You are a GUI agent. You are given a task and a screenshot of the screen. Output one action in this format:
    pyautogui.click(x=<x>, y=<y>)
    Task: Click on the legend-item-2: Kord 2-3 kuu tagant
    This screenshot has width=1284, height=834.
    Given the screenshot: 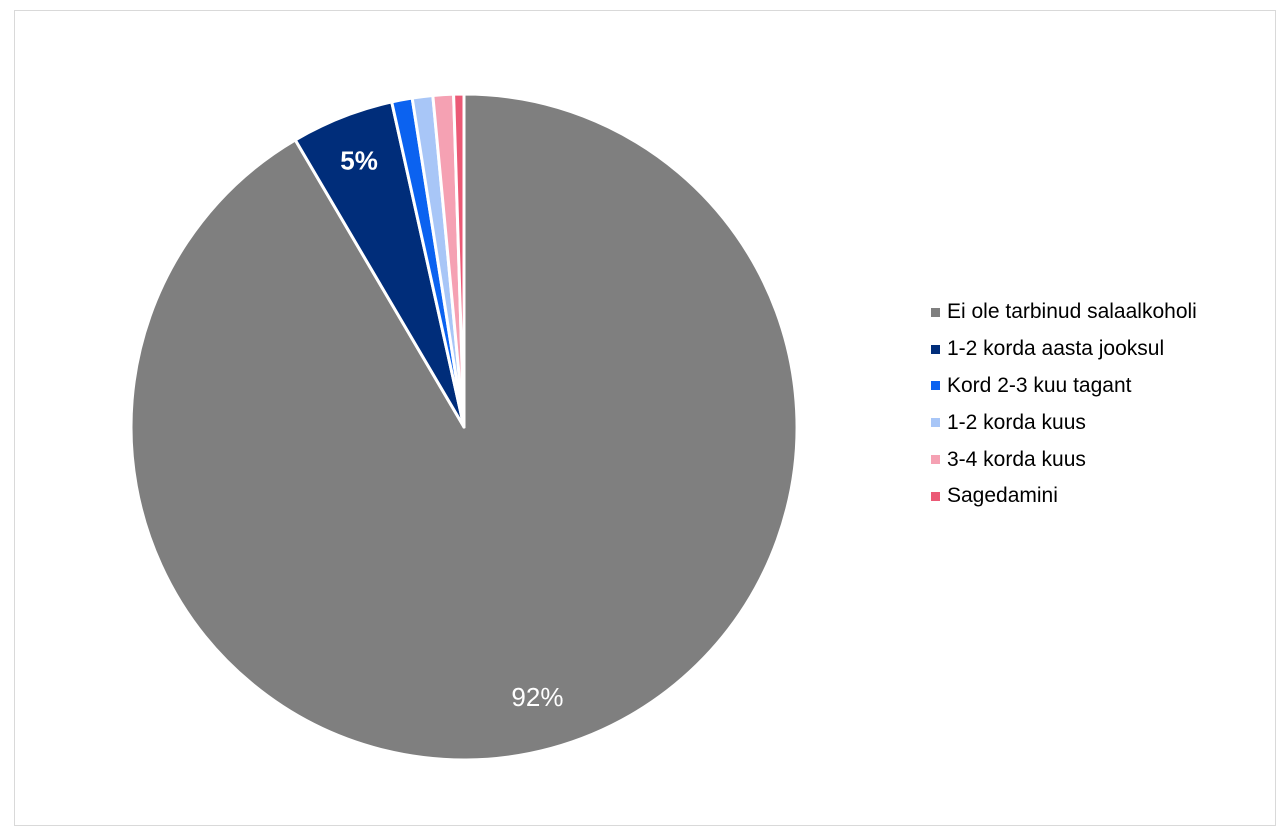 What is the action you would take?
    pyautogui.click(x=1064, y=386)
    